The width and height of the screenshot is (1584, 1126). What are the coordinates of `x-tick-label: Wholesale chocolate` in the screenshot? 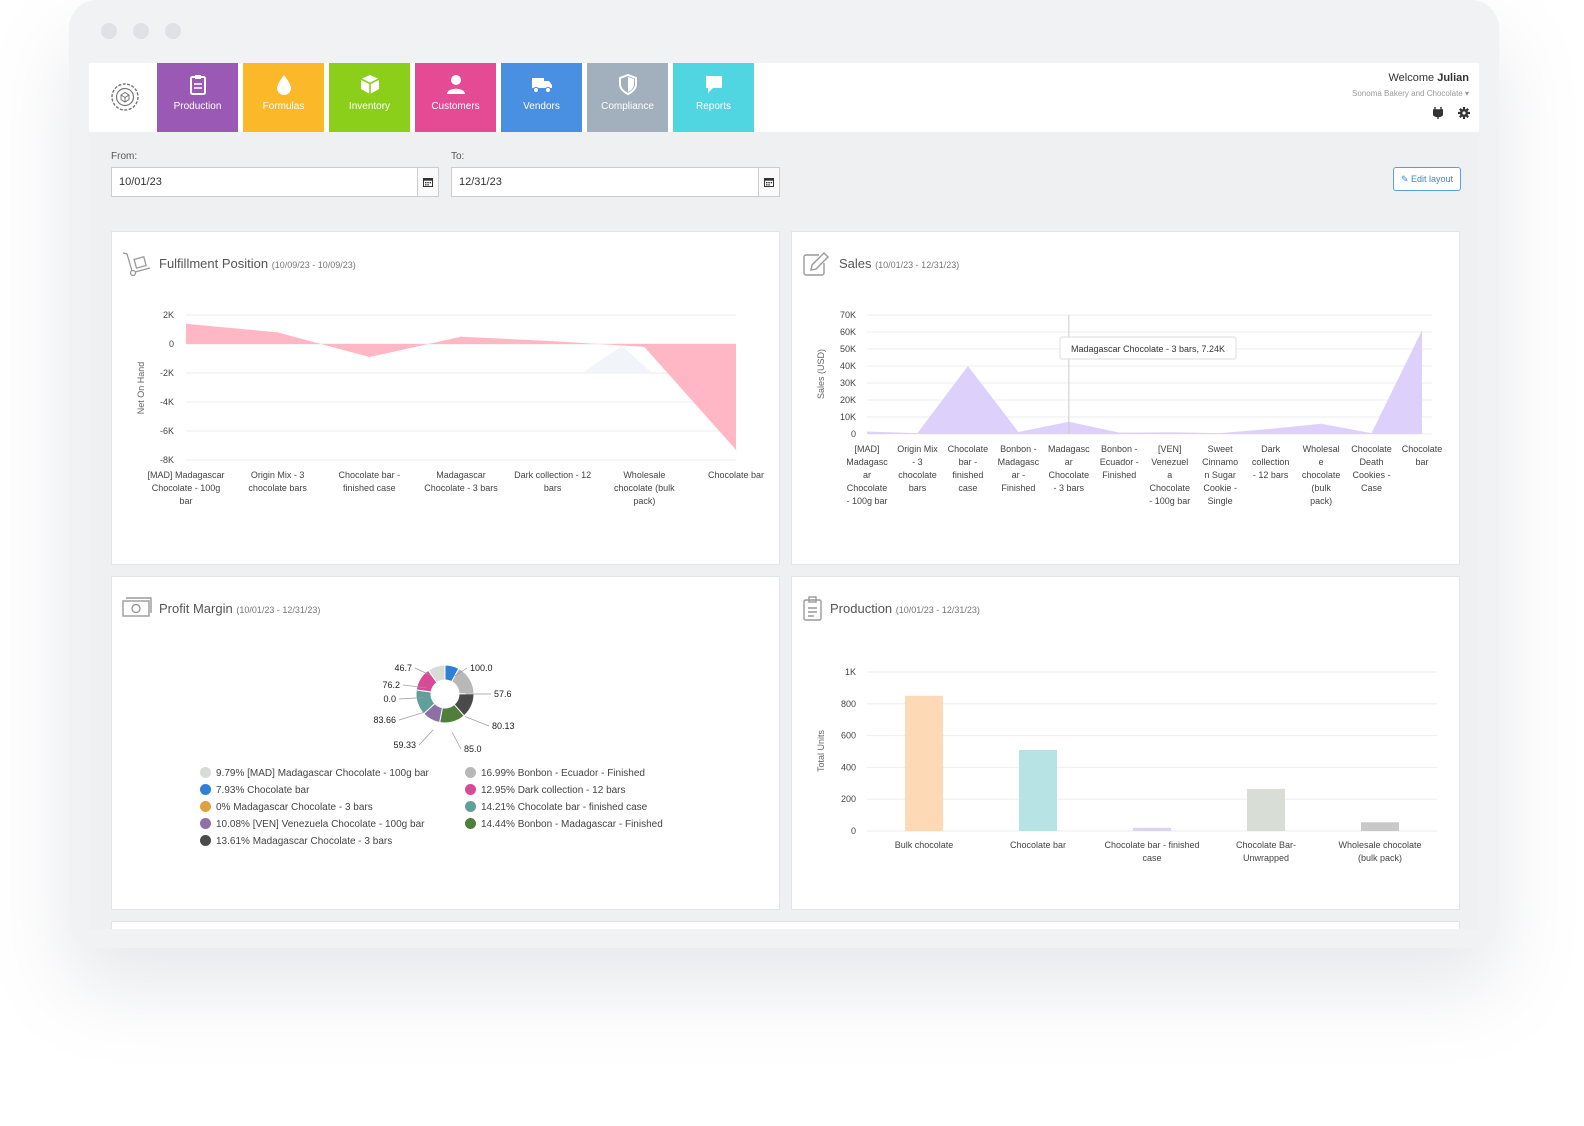 It's located at (1379, 845).